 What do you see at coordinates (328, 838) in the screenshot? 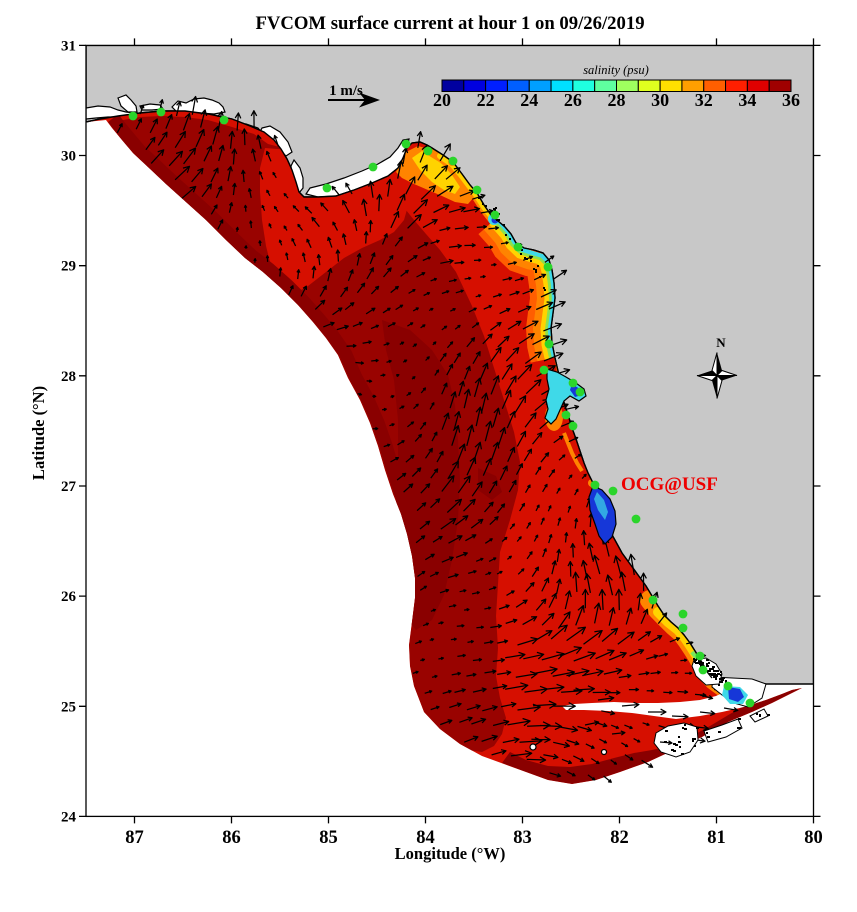
I see `svg-text: 85` at bounding box center [328, 838].